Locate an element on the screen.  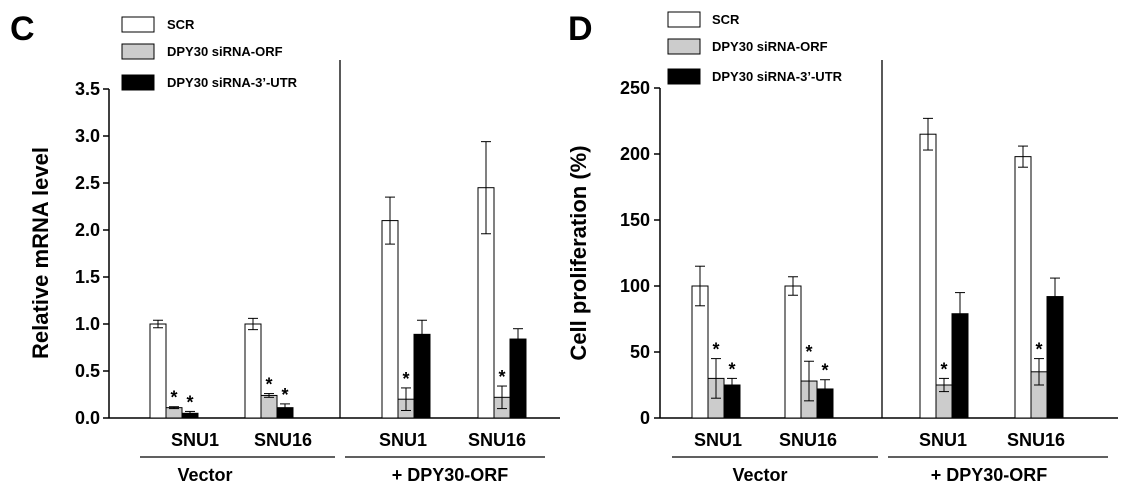
panel-d-y-tick-label: 0 is located at coordinates (645, 418).